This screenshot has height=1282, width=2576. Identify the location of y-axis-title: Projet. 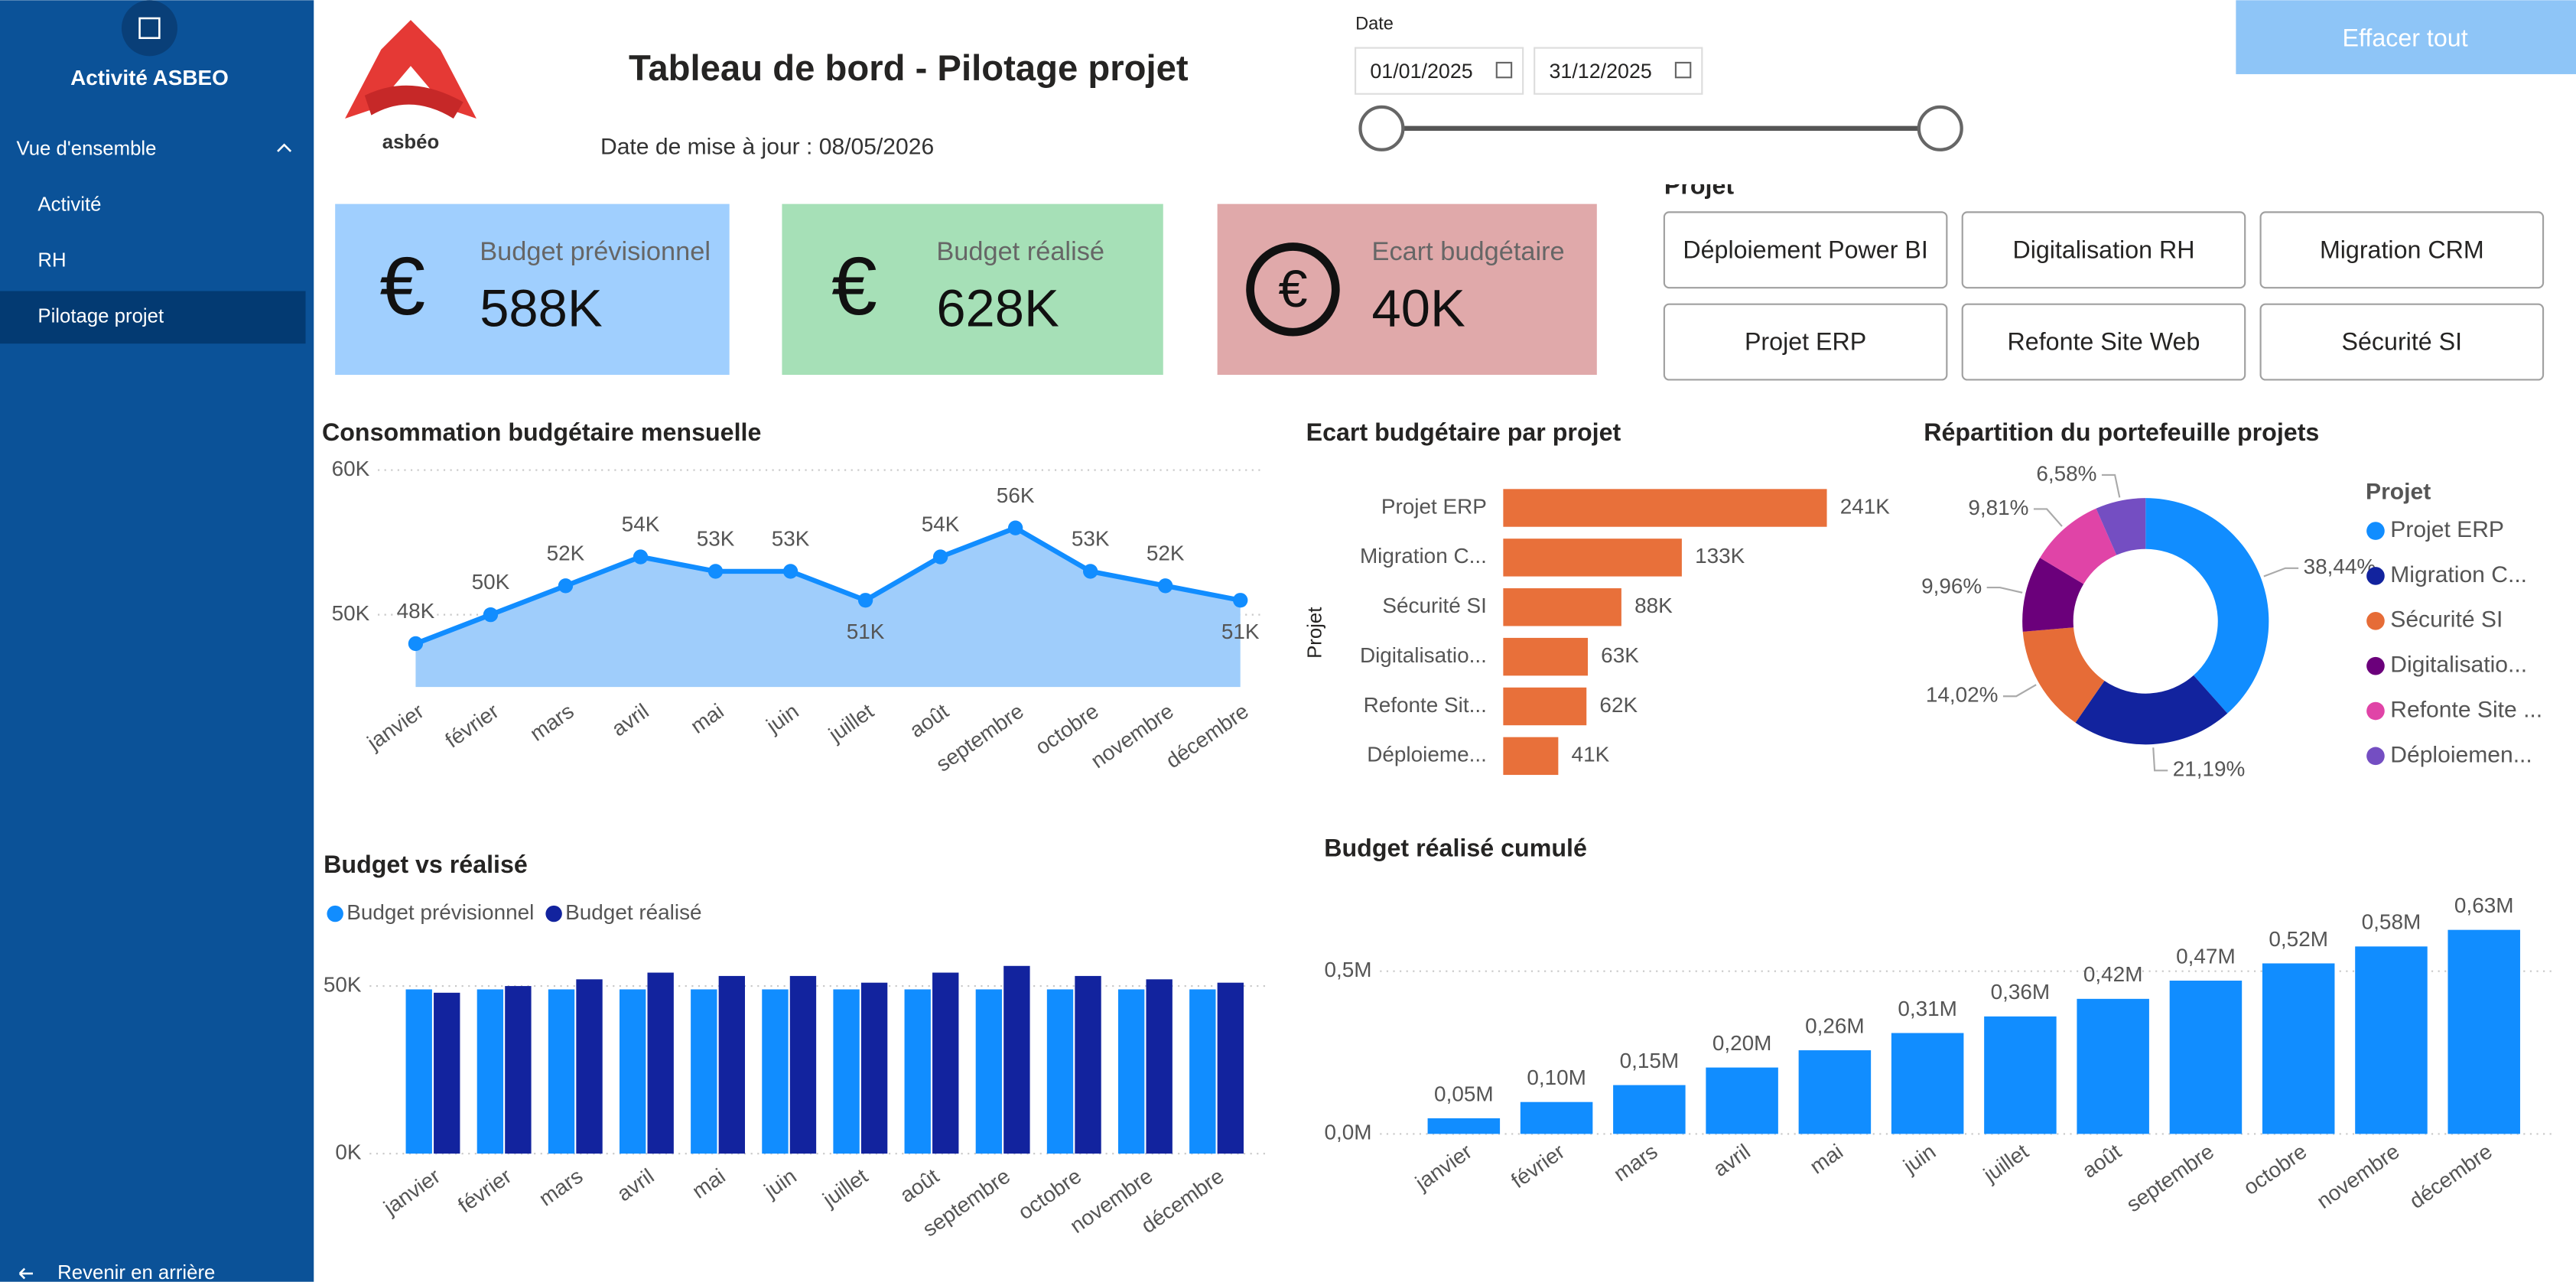
(1314, 633).